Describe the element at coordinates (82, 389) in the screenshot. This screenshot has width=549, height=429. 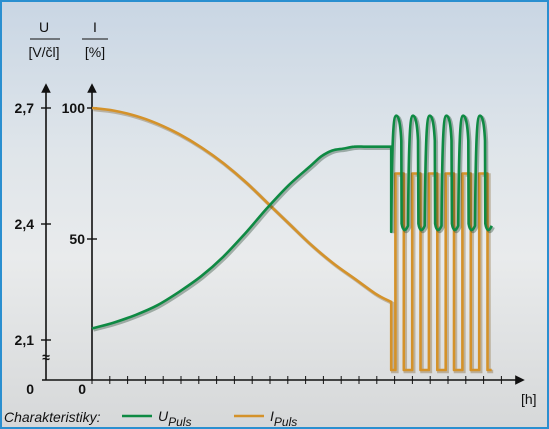
I see `right-y-zero-label: 0` at that location.